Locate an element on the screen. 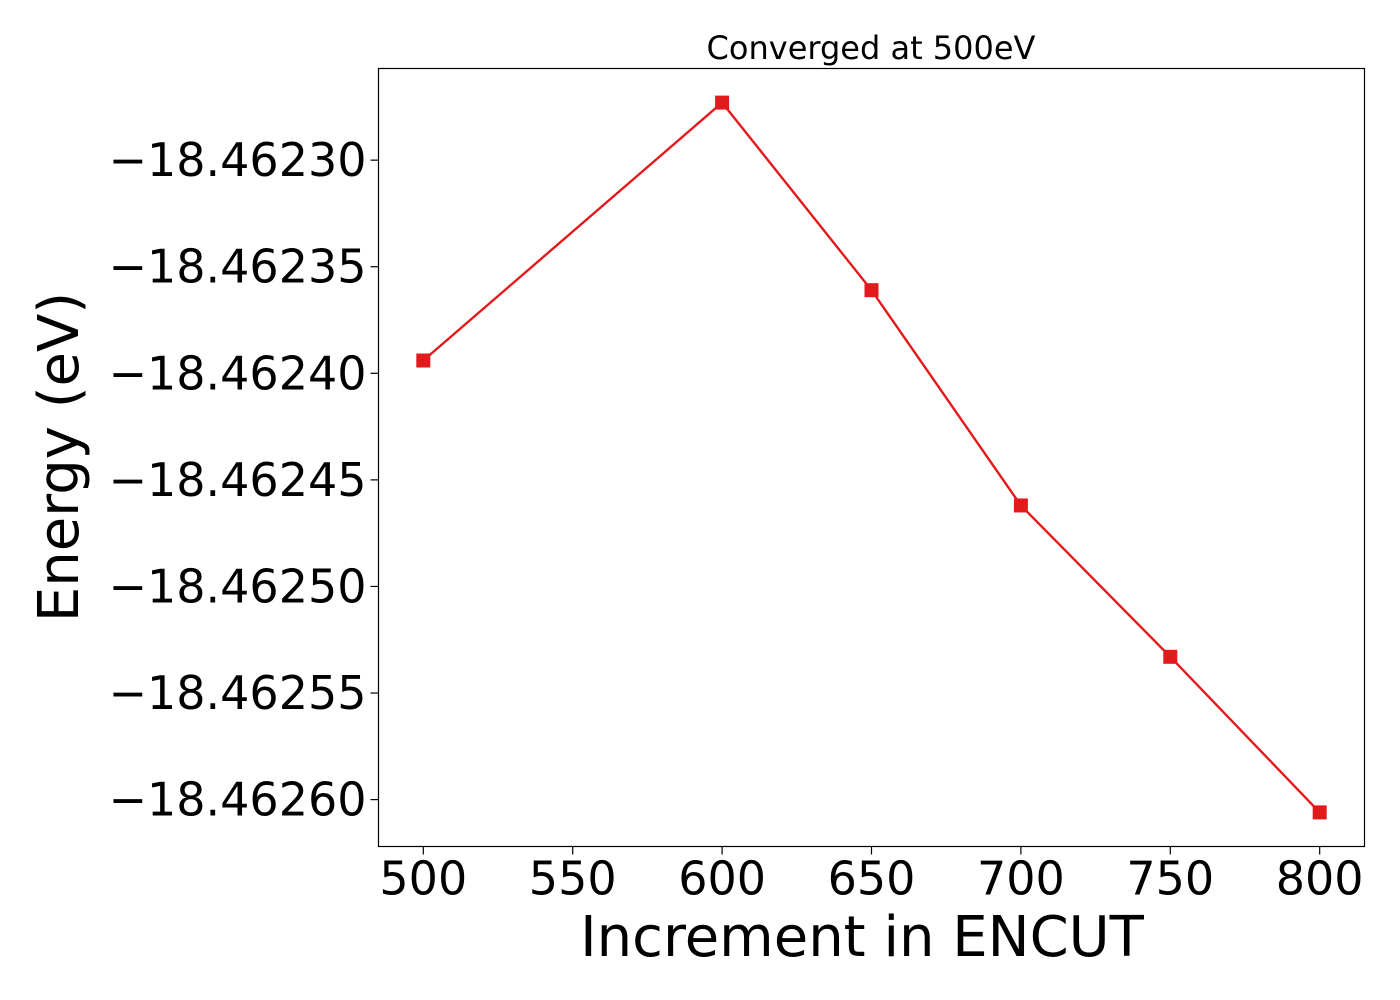 The height and width of the screenshot is (1000, 1400). x-tick-label: 800 is located at coordinates (1320, 879).